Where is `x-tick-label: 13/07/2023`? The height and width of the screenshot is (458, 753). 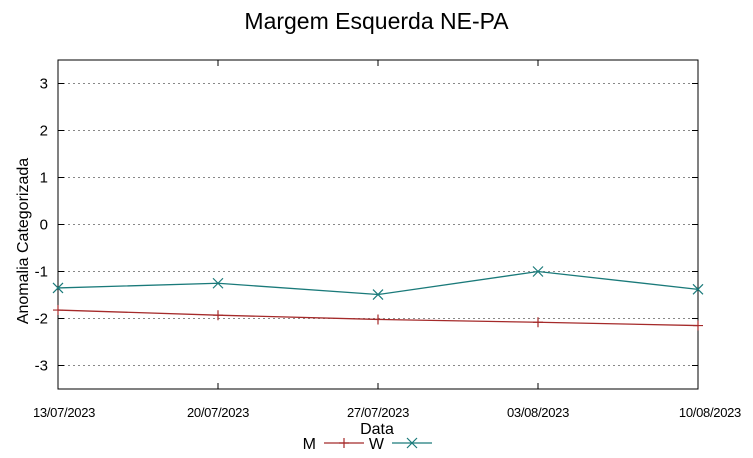 x-tick-label: 13/07/2023 is located at coordinates (64, 412).